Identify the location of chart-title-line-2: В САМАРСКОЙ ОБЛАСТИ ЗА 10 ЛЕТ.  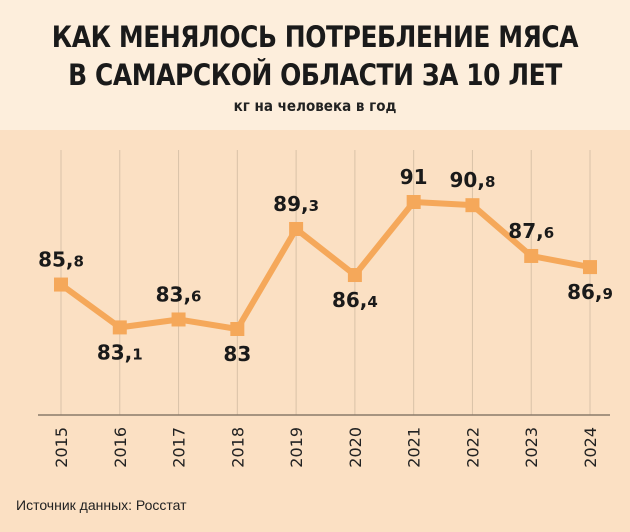
(315, 75).